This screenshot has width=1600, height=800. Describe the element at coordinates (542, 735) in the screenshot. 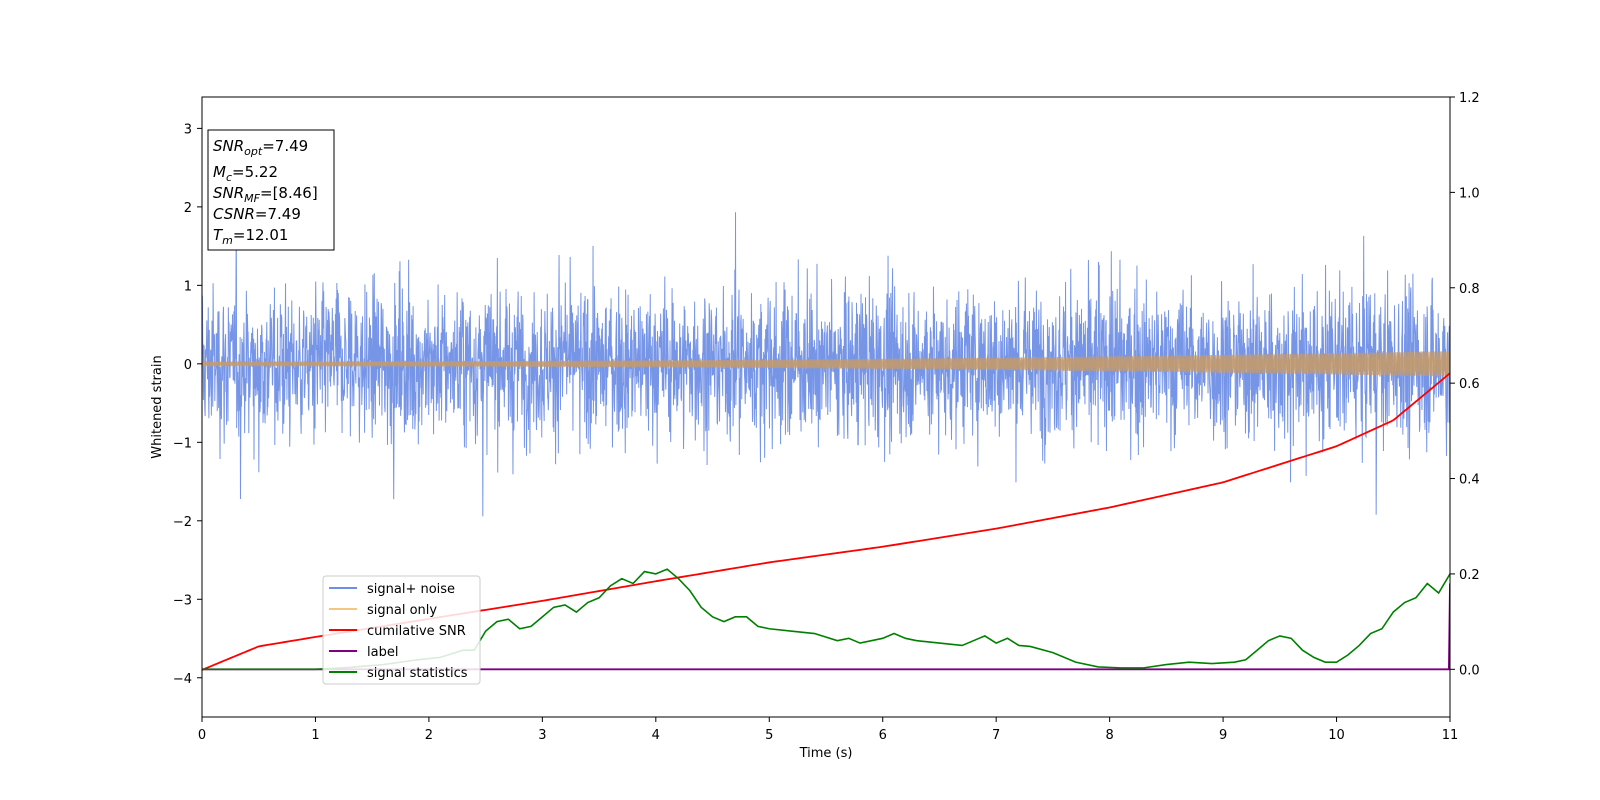

I see `x-tick-label: 3` at that location.